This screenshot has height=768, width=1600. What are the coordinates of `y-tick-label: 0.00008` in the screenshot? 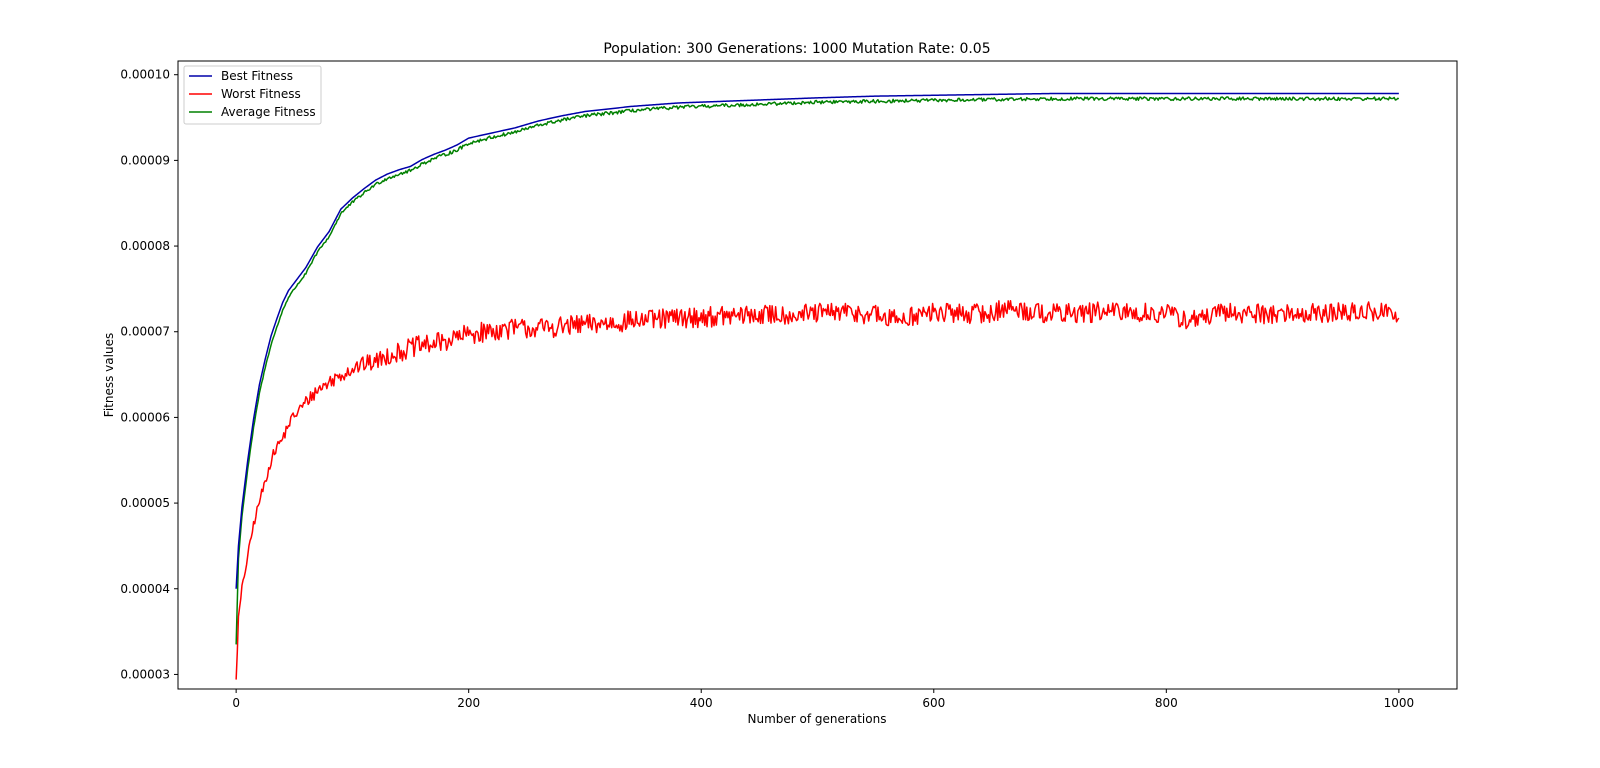 It's located at (145, 246).